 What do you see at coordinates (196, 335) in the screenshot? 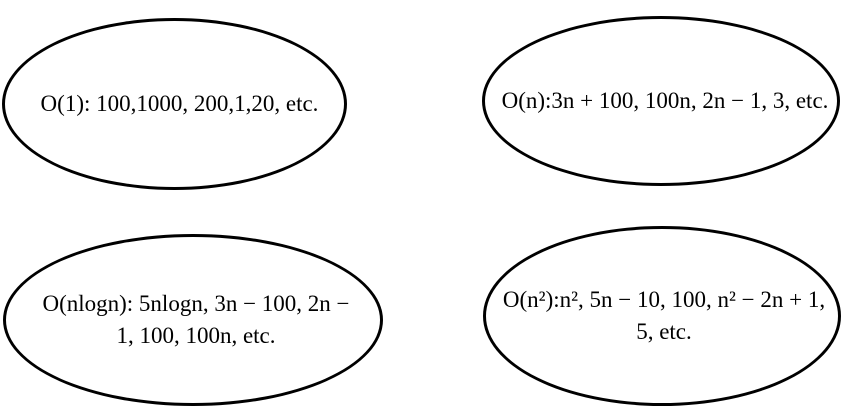
I see `label-o-nlogn-line-2: 1, 100, 100n, etc.` at bounding box center [196, 335].